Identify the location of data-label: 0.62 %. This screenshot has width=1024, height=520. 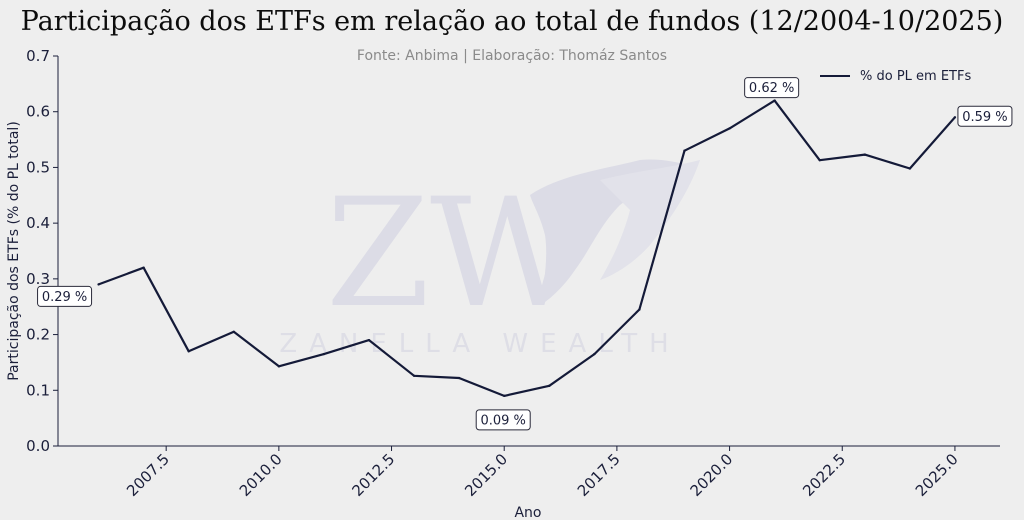
(772, 88).